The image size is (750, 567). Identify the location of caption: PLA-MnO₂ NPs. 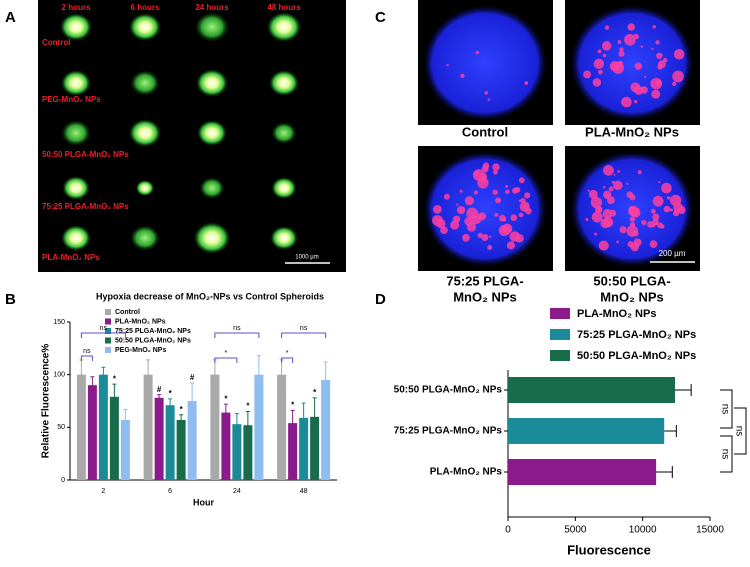
(632, 131).